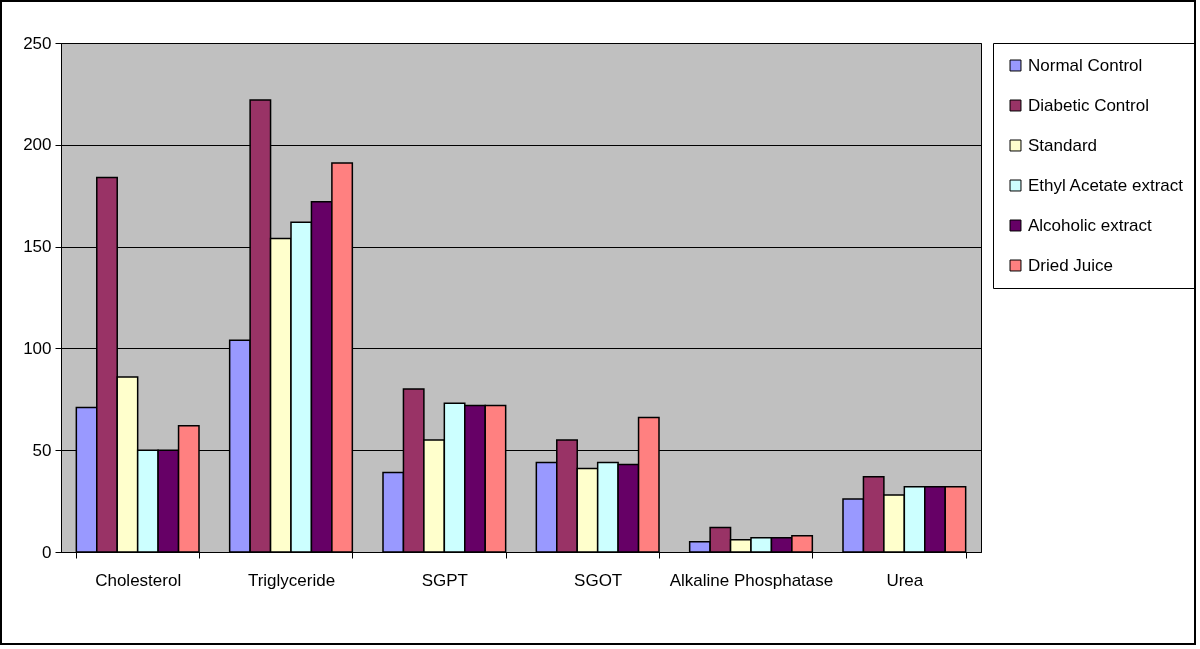  What do you see at coordinates (751, 580) in the screenshot?
I see `x-tick-label: Alkaline Phosphatase` at bounding box center [751, 580].